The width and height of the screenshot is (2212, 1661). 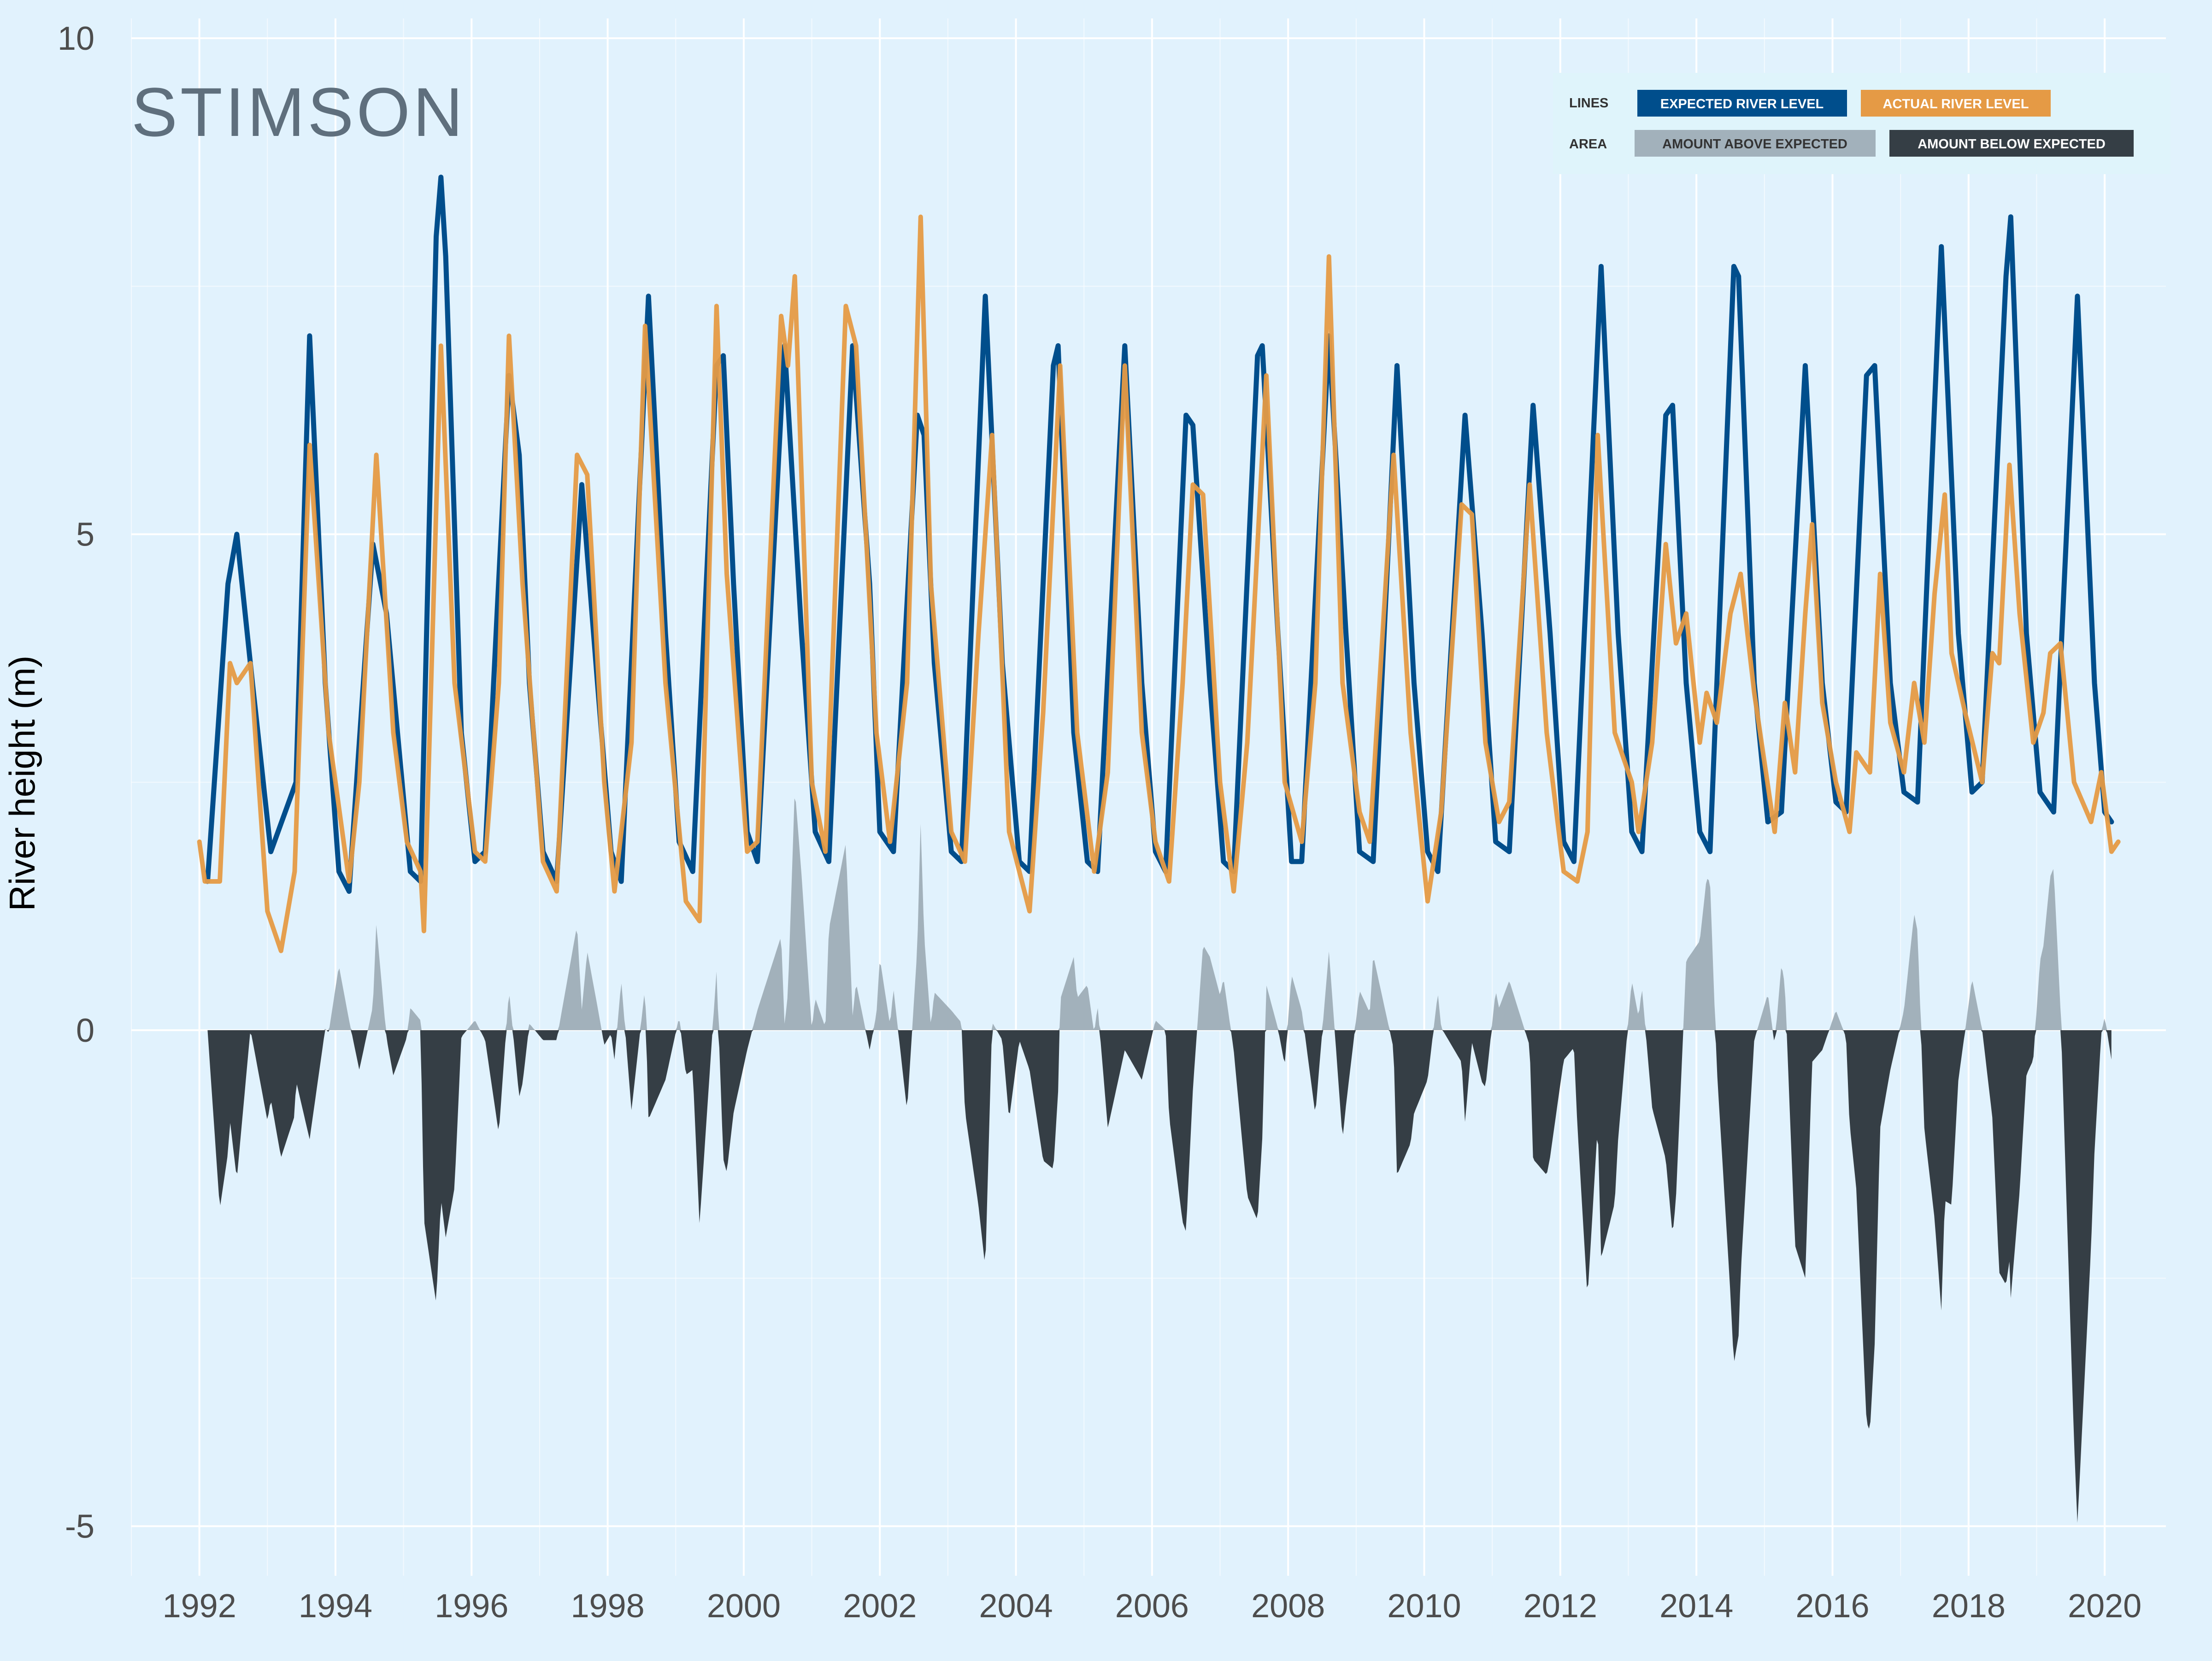 What do you see at coordinates (744, 1606) in the screenshot?
I see `x-tick-label: 2000` at bounding box center [744, 1606].